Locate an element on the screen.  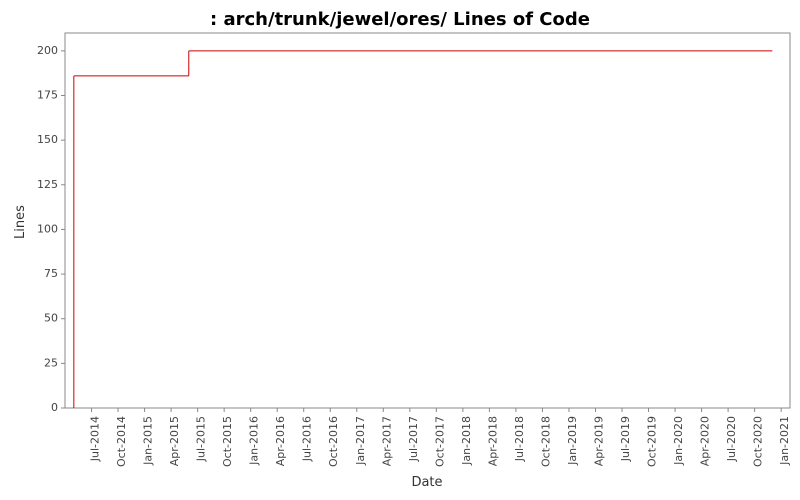
x-tick-label: Apr-2020 is located at coordinates (705, 441).